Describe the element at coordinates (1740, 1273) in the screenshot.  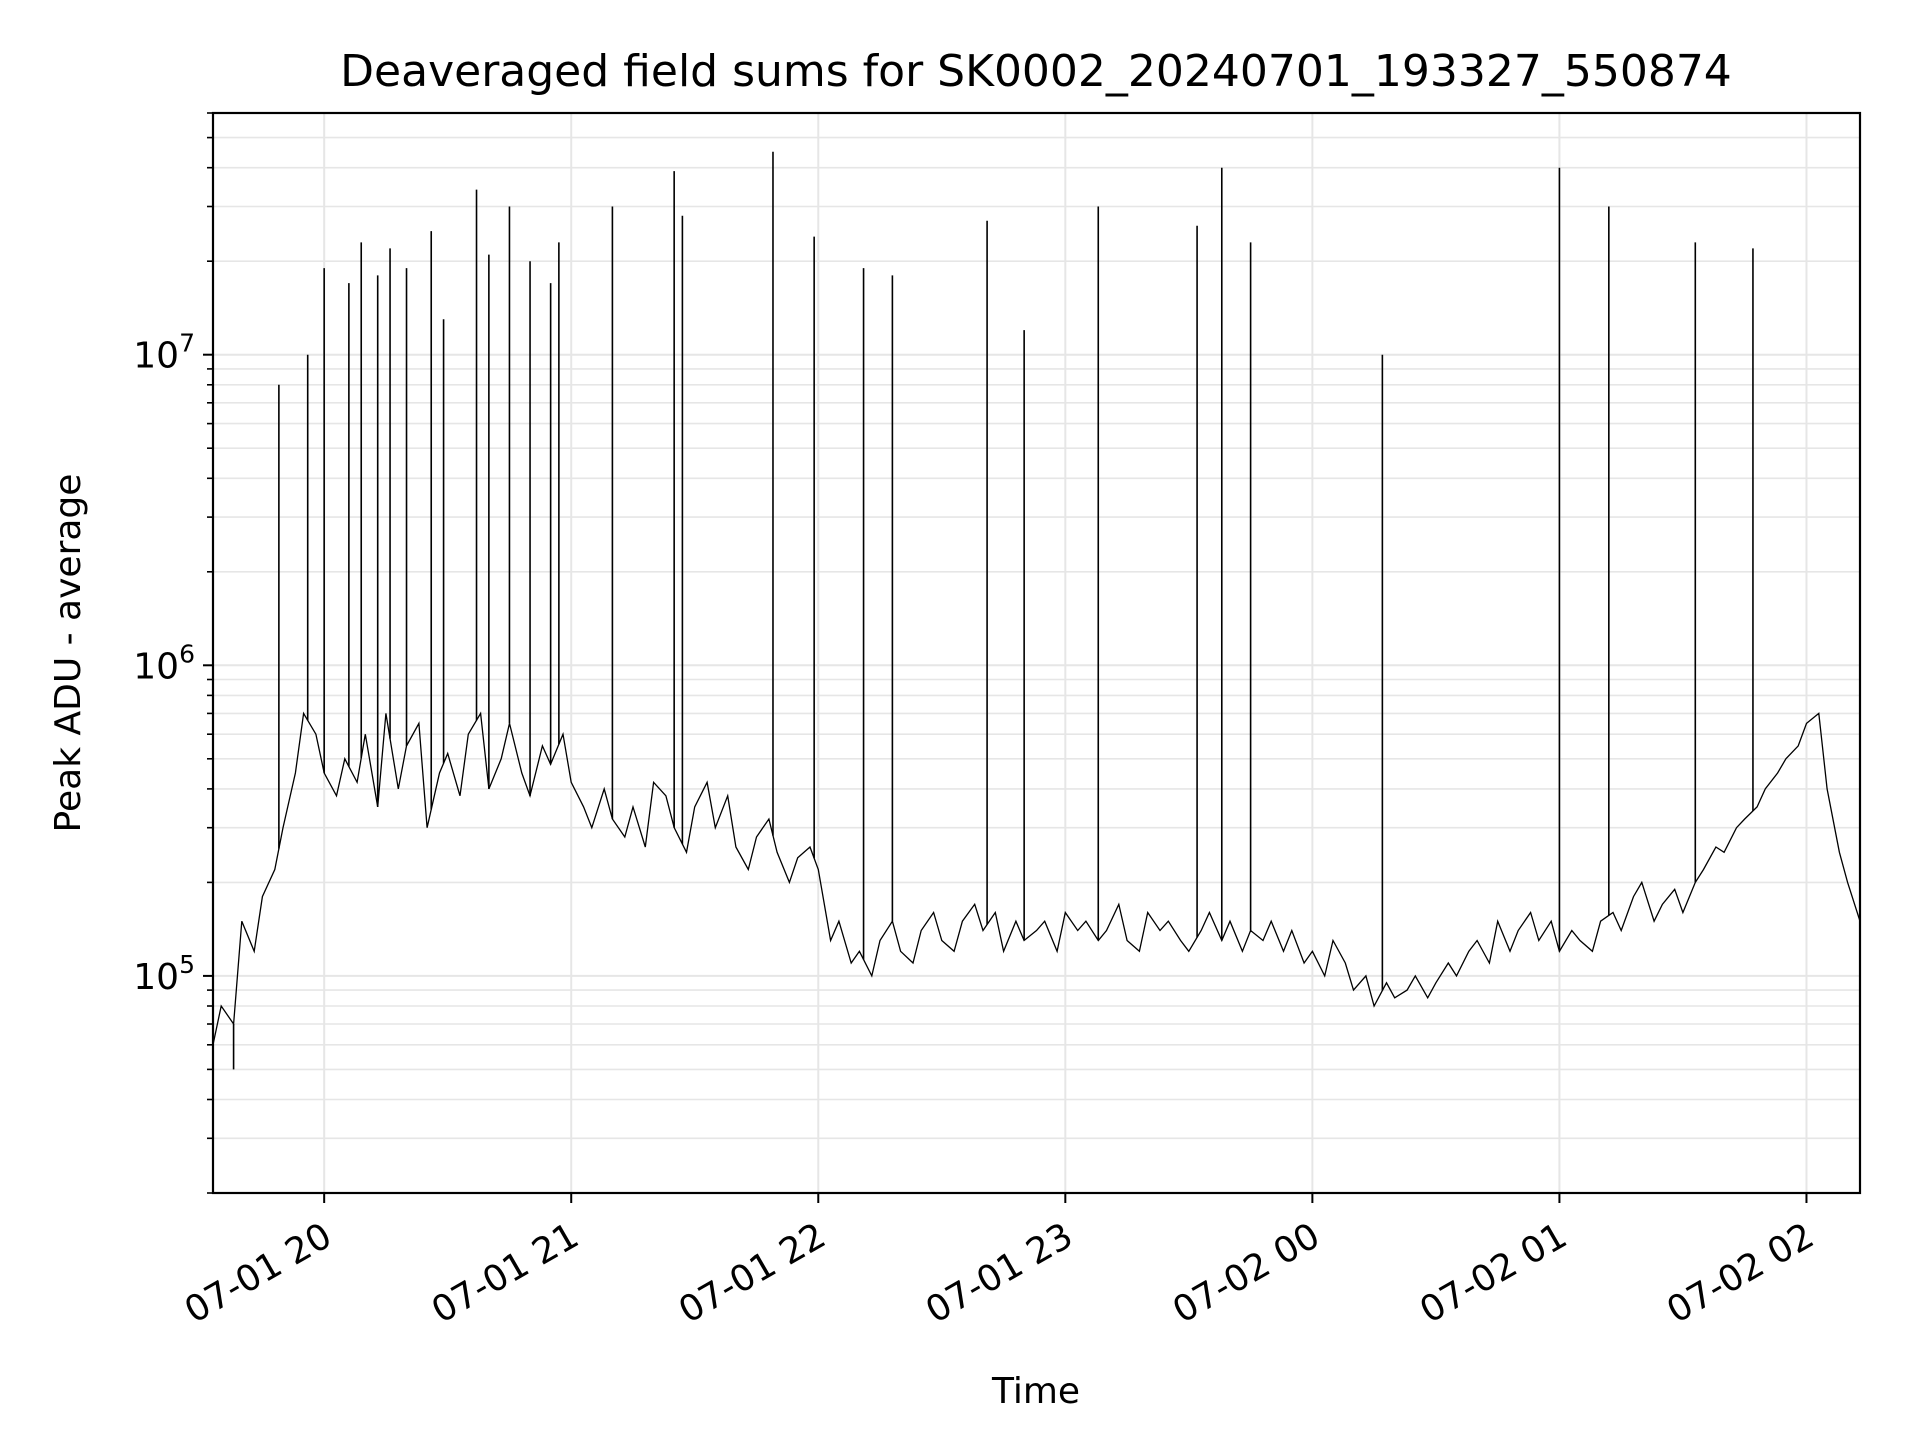
I see `x-tick-label: 07-02 02` at that location.